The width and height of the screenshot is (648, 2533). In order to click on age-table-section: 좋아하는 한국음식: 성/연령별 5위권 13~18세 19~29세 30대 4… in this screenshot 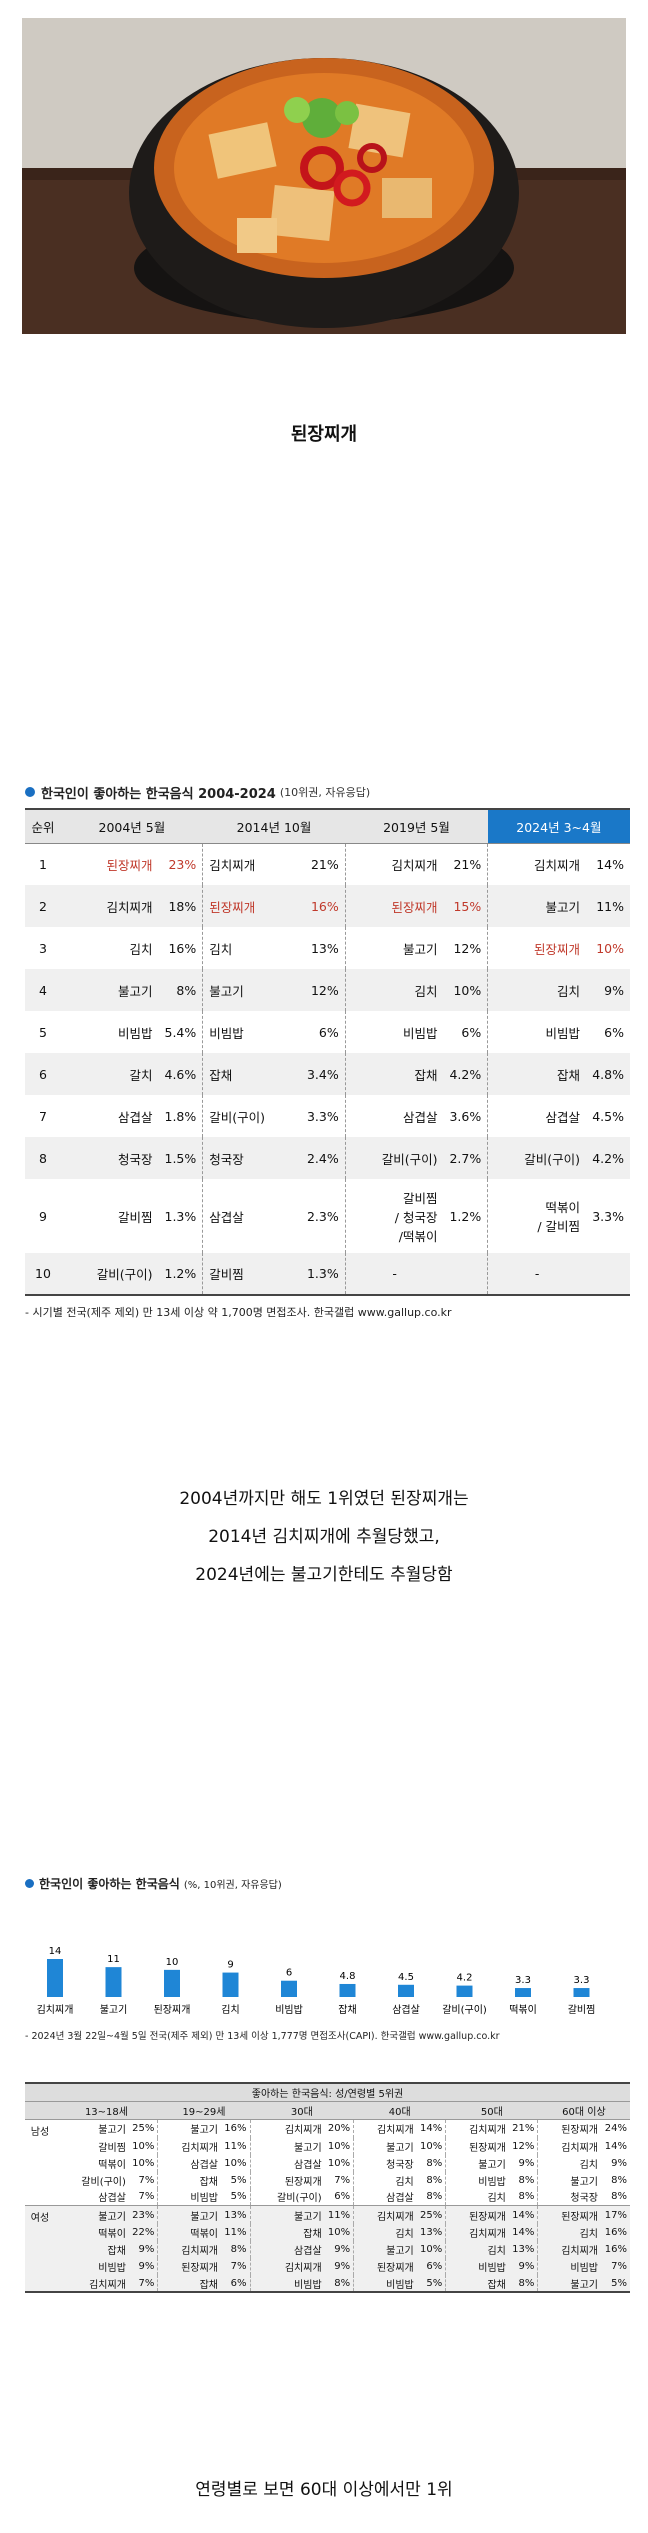, I will do `click(327, 2187)`.